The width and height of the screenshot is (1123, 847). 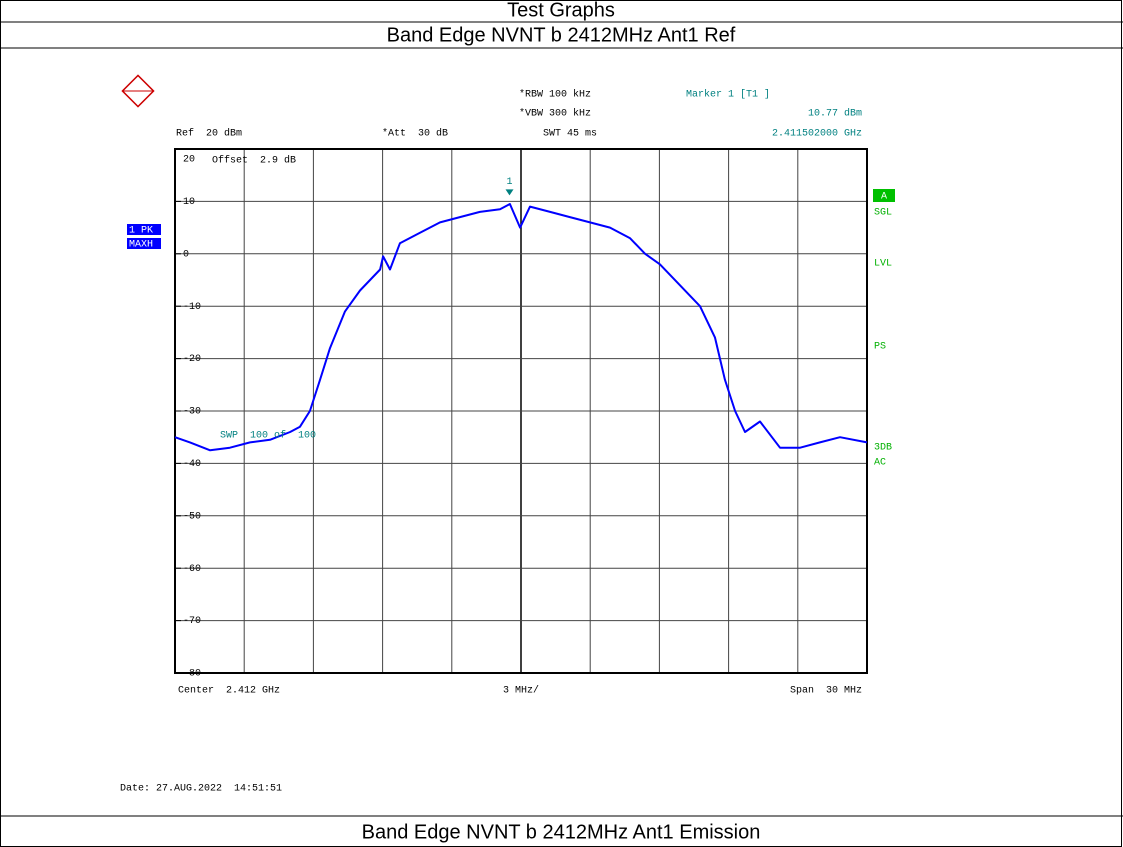 I want to click on annotation: *VBW 300 kHz, so click(x=555, y=114).